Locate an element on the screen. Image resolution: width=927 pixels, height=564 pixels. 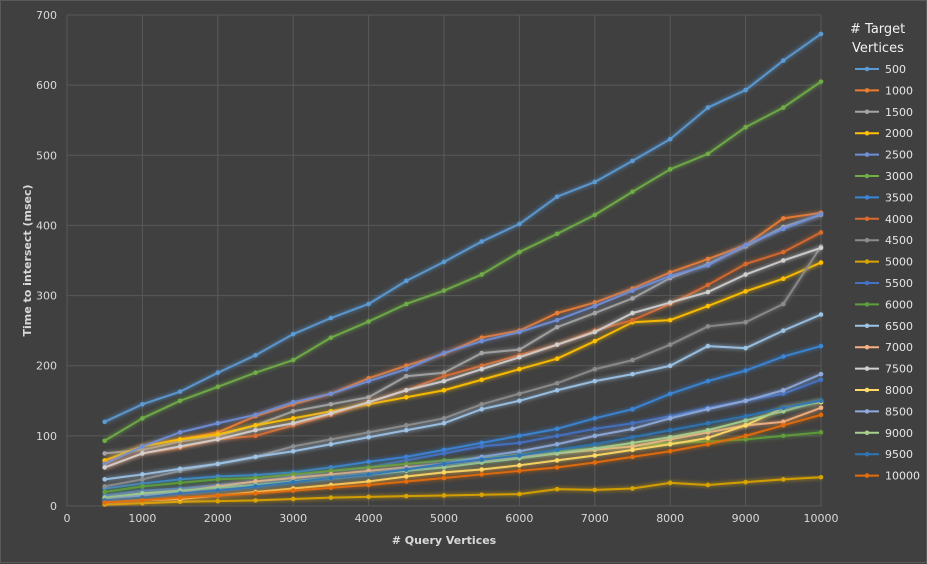
legend-label-7000: 7000 is located at coordinates (899, 347).